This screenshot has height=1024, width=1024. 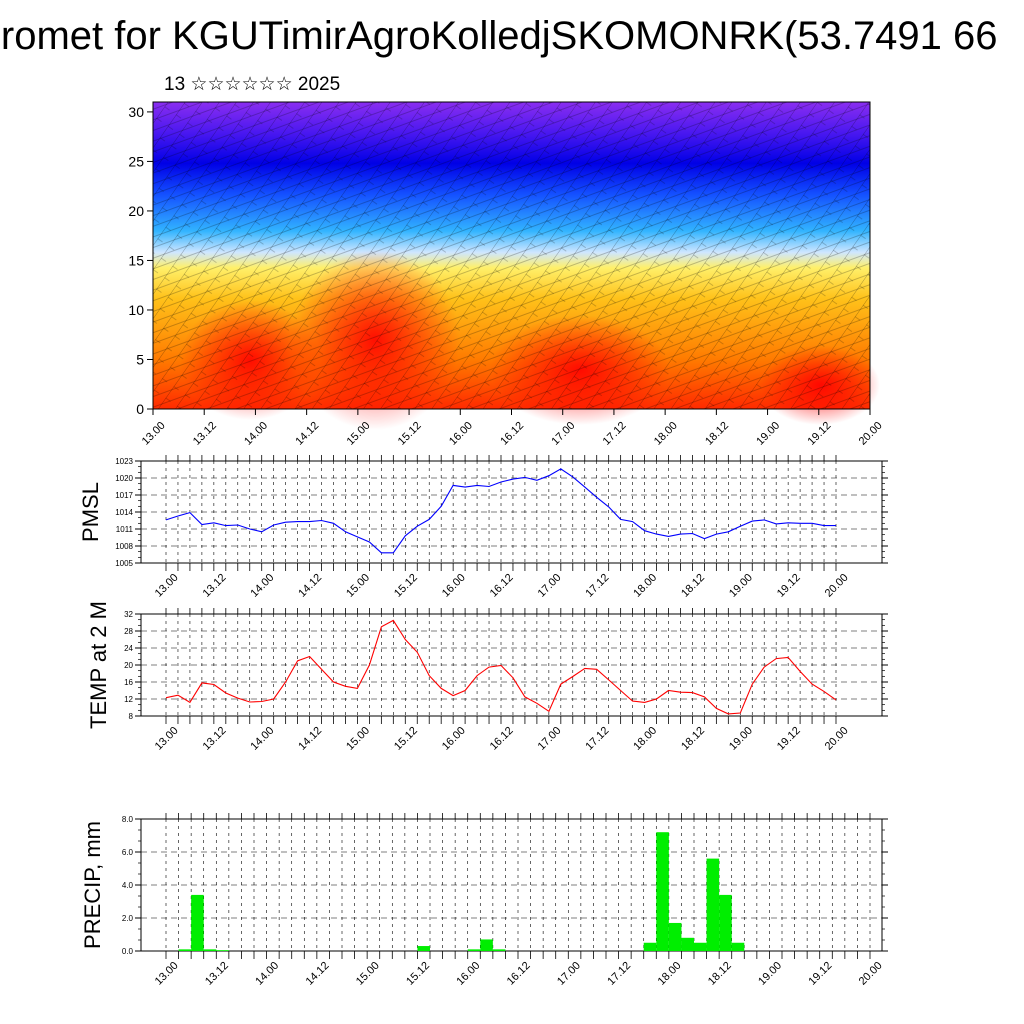 What do you see at coordinates (92, 885) in the screenshot?
I see `y-axis-label: PRECIP, mm` at bounding box center [92, 885].